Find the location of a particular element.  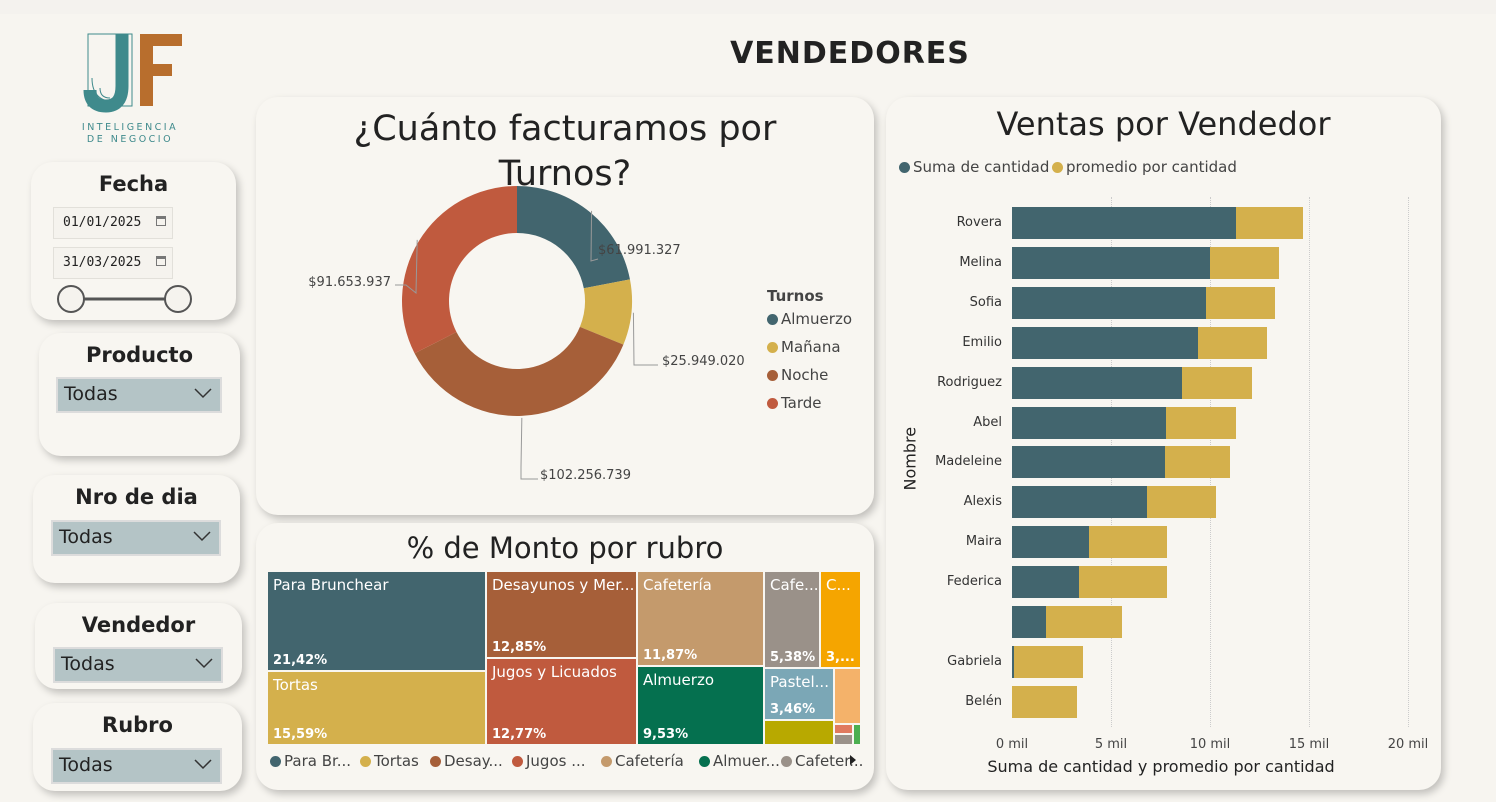

leader-line is located at coordinates (645, 339).